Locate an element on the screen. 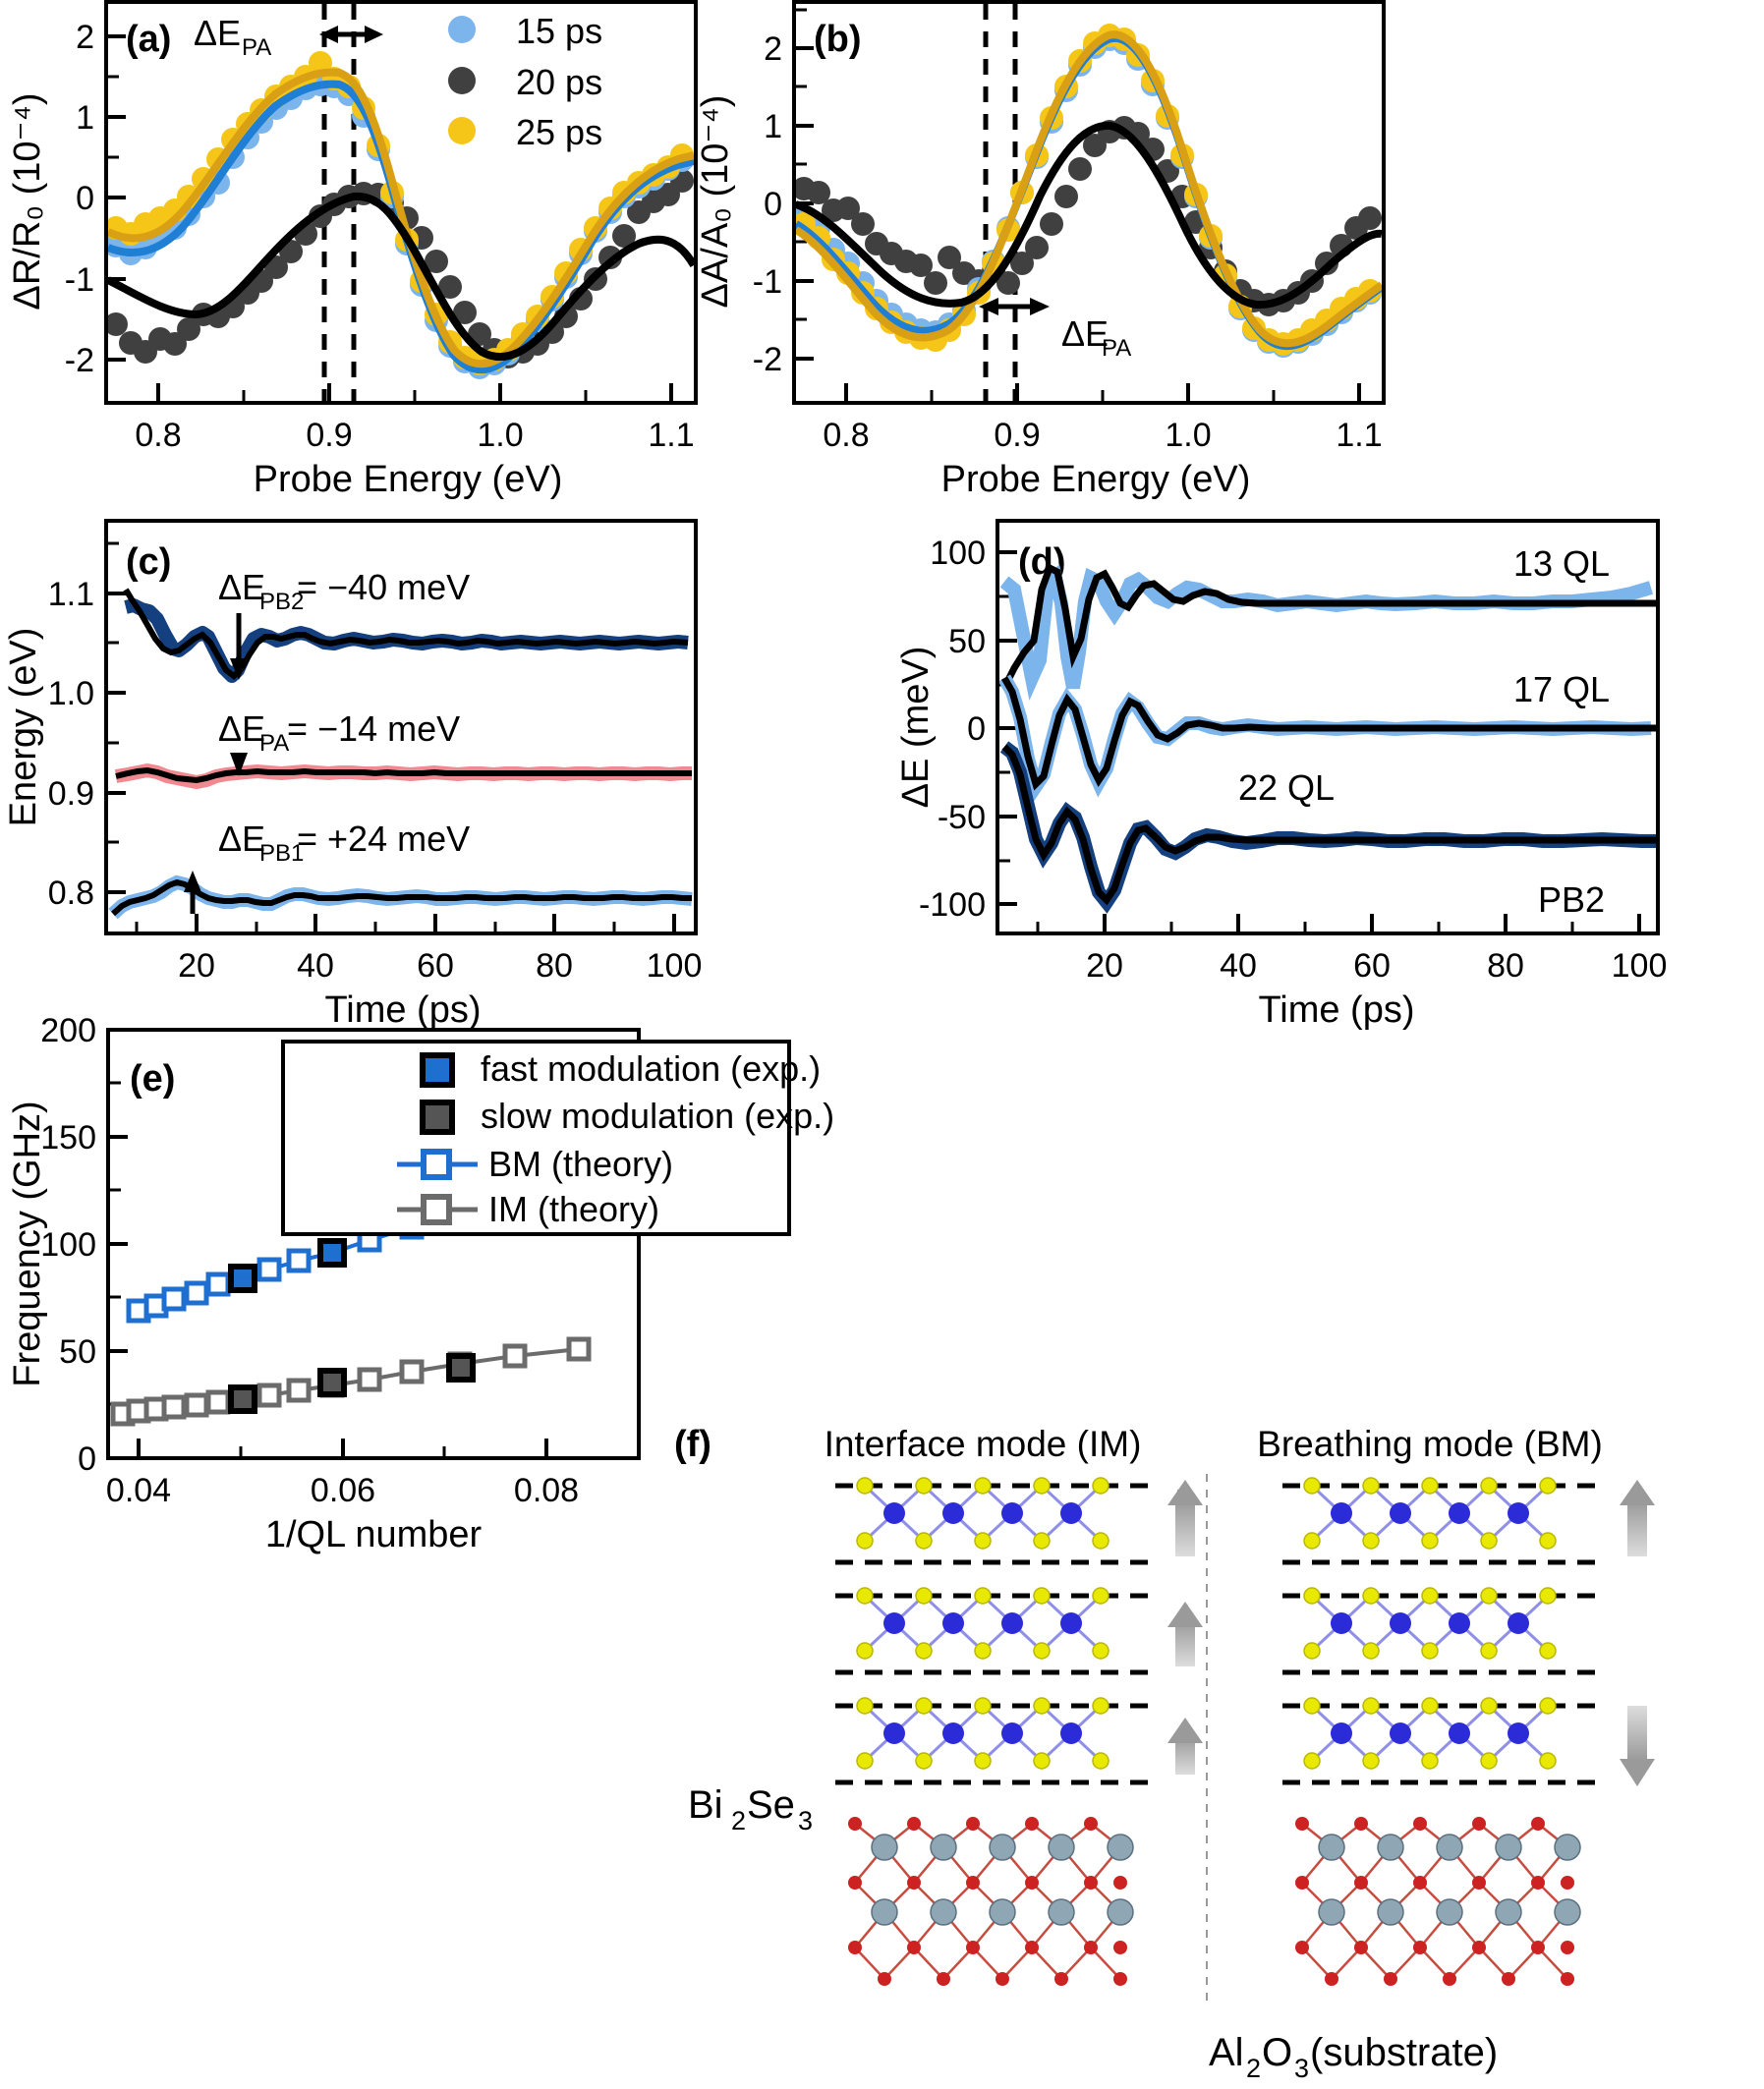 The width and height of the screenshot is (1764, 2089). legend-label-15ps: 15 ps is located at coordinates (559, 31).